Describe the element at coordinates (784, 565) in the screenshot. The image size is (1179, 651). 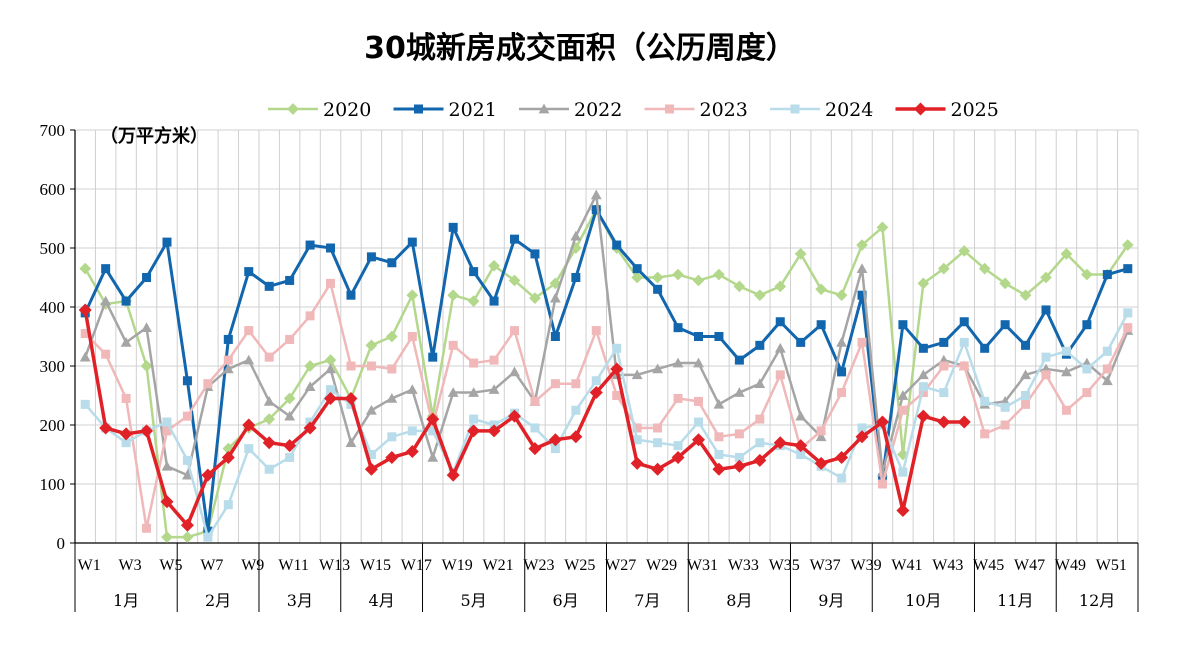
I see `x-tick-label: W35` at that location.